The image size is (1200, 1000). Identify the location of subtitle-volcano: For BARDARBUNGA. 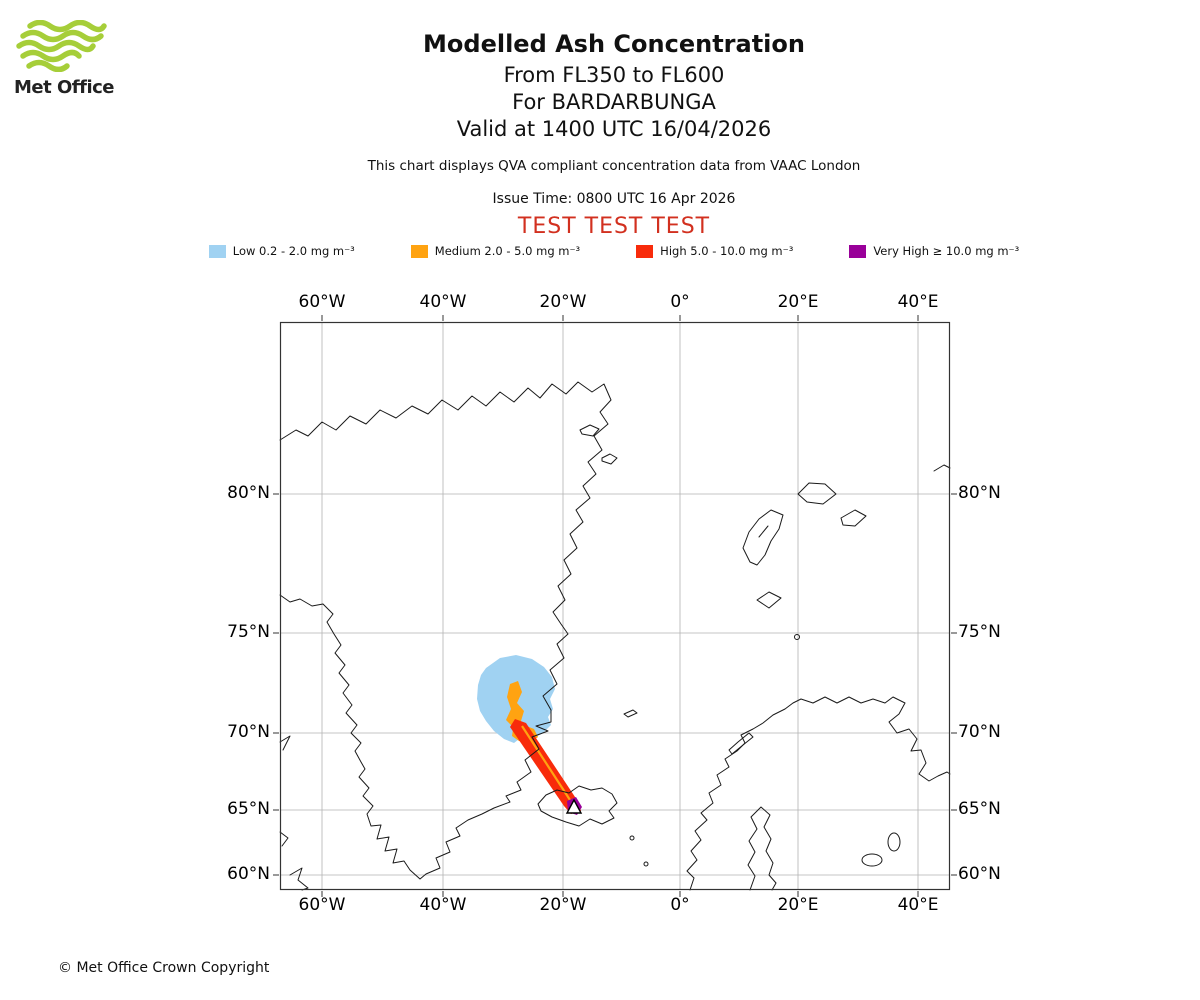
(614, 102).